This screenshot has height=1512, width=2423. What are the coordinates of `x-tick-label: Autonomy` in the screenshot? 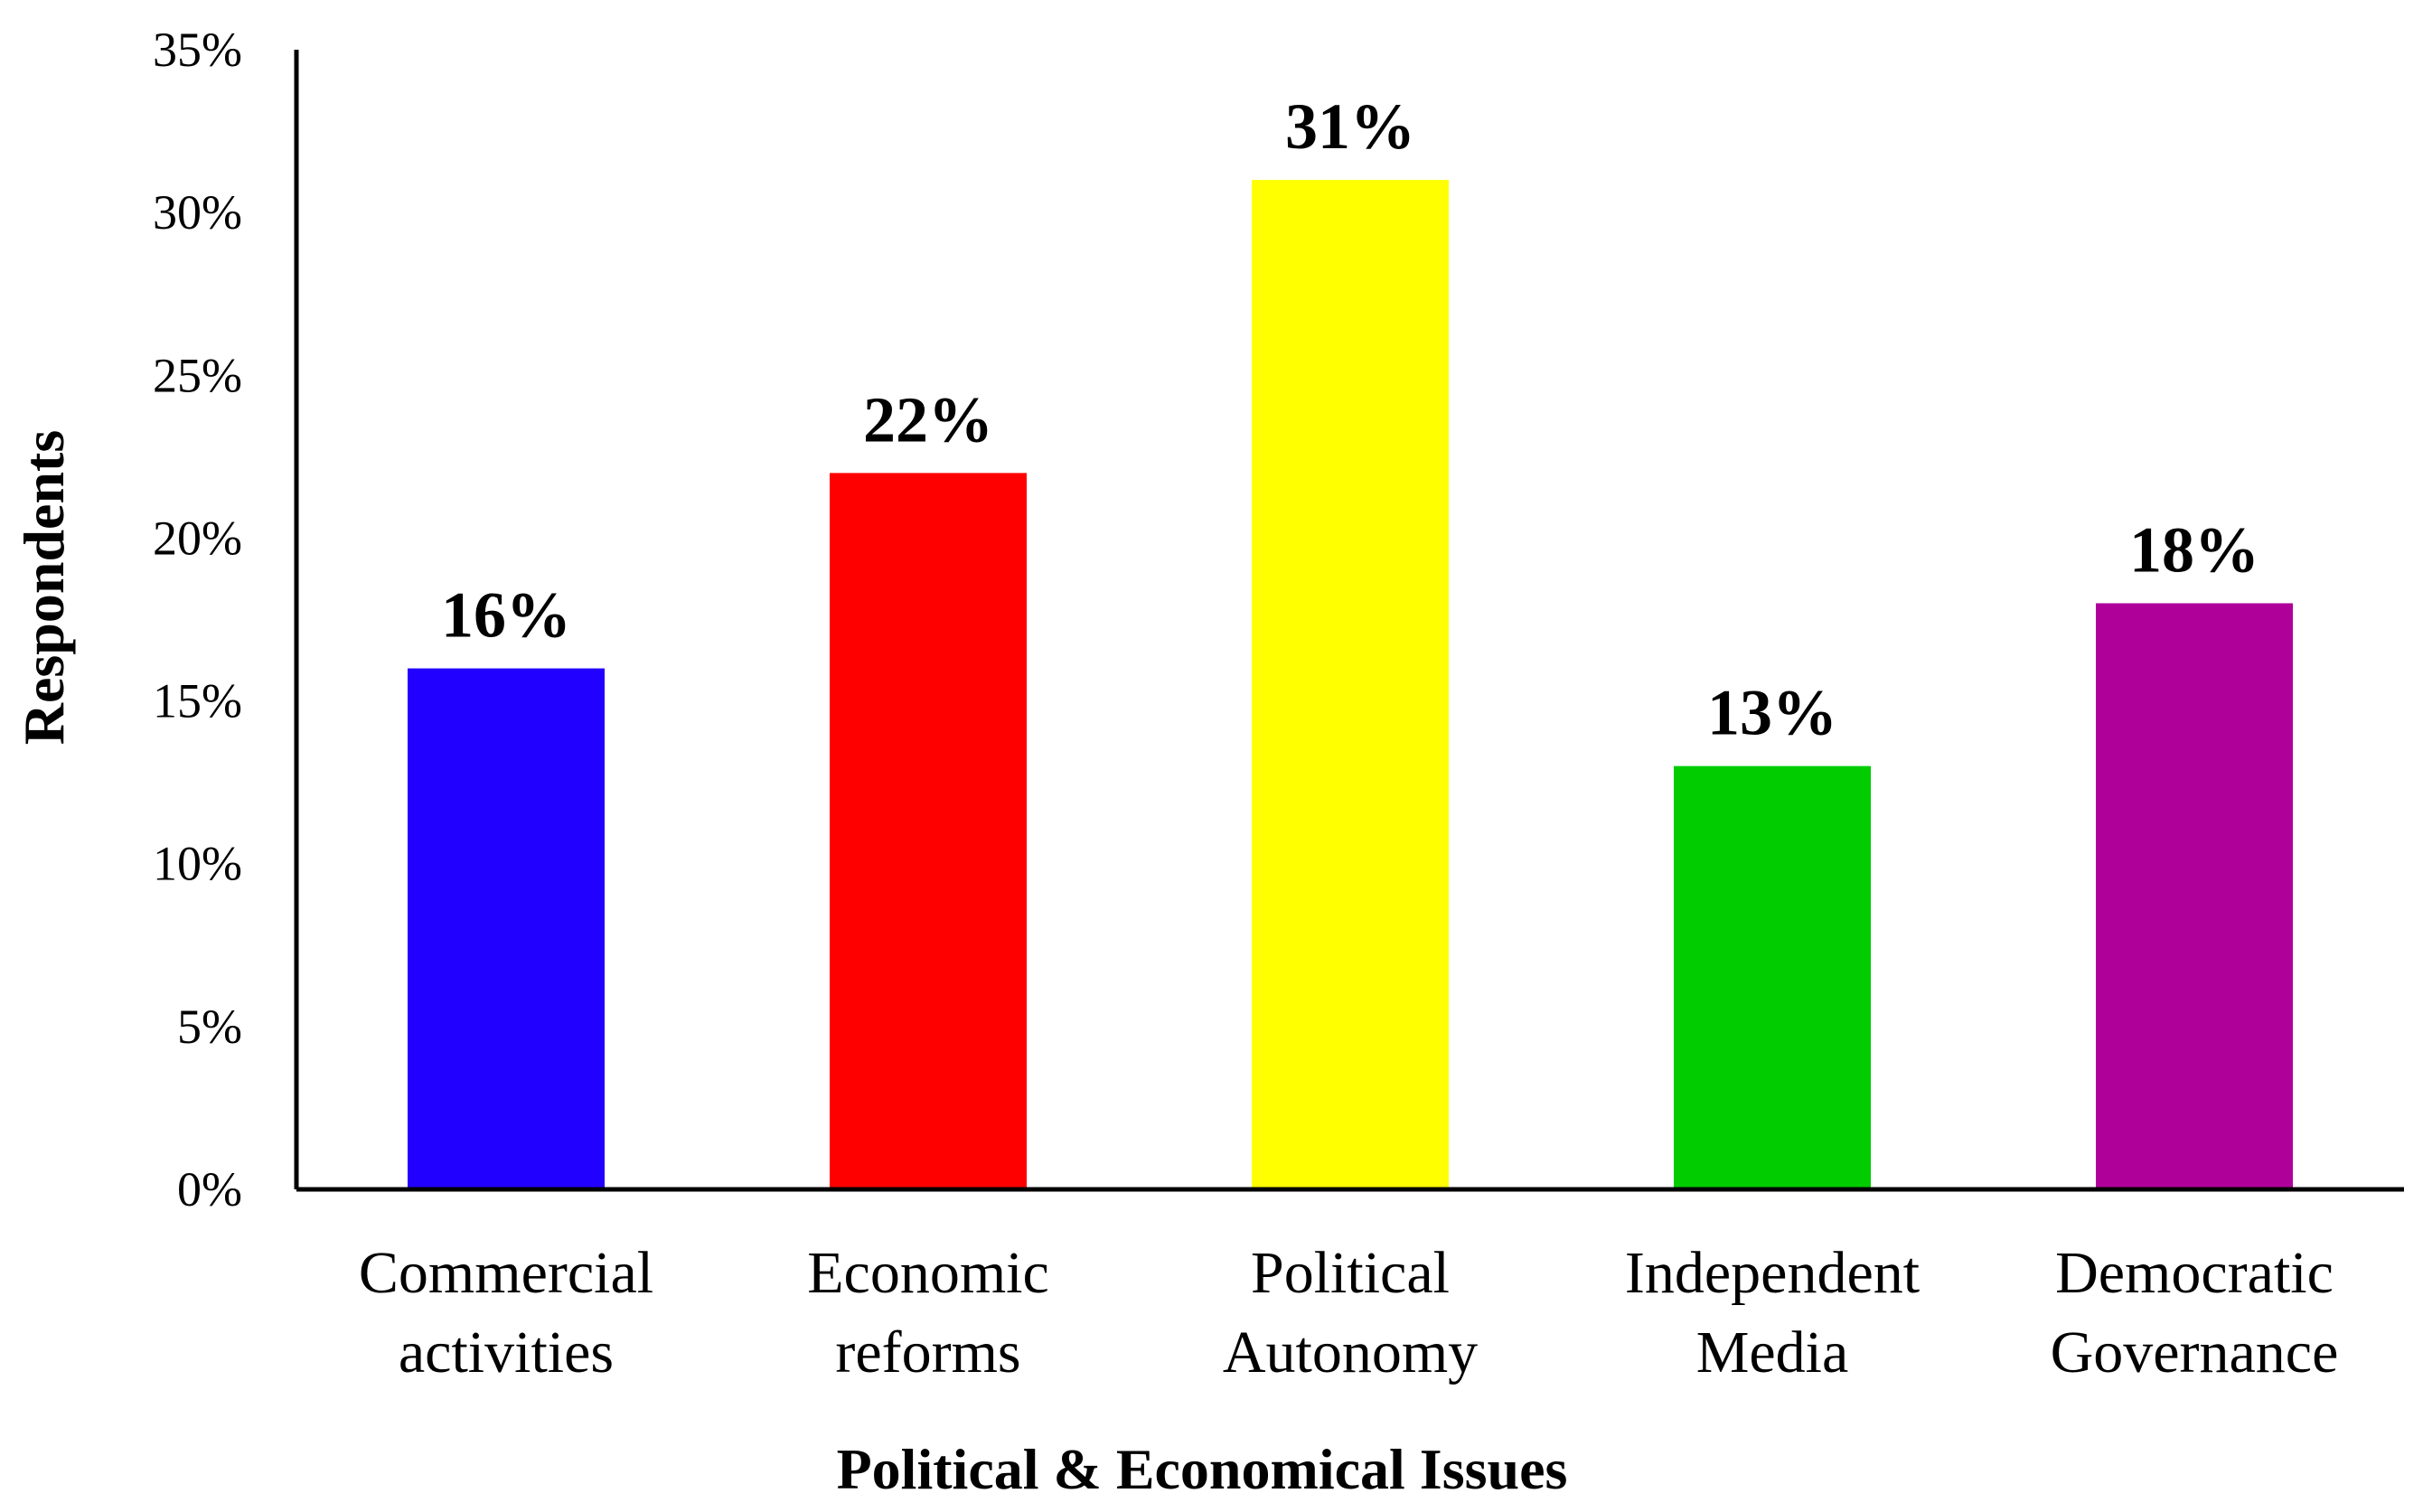 It's located at (1350, 1352).